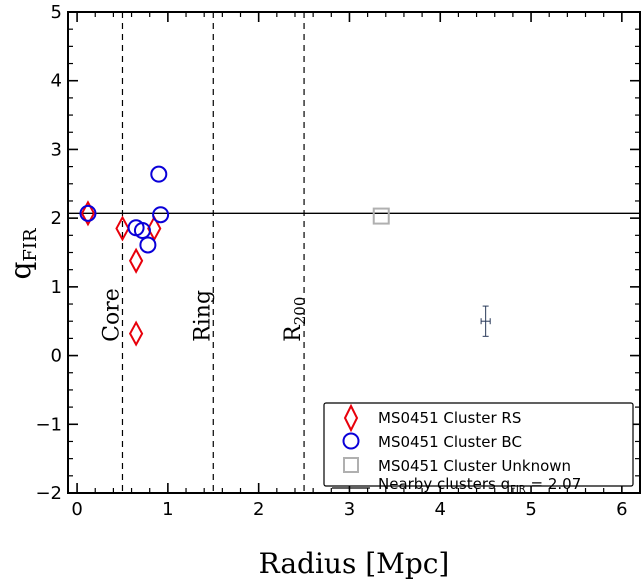 The width and height of the screenshot is (641, 585). Describe the element at coordinates (56, 12) in the screenshot. I see `y-tick-label-7: 5` at that location.